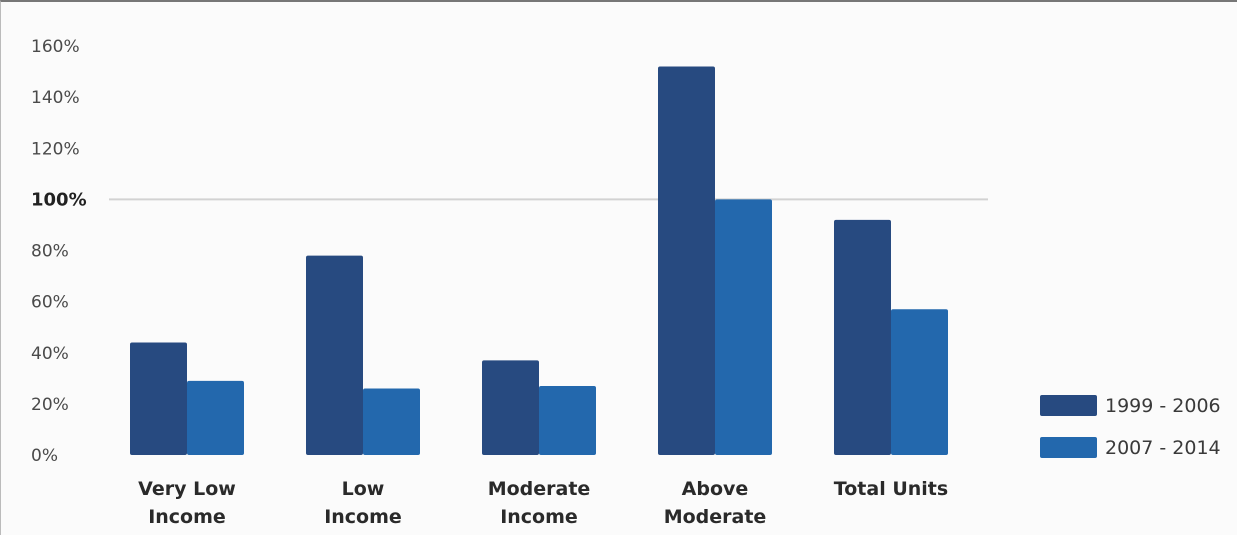 Image resolution: width=1237 pixels, height=541 pixels. I want to click on y-tick-label: 120%, so click(55, 149).